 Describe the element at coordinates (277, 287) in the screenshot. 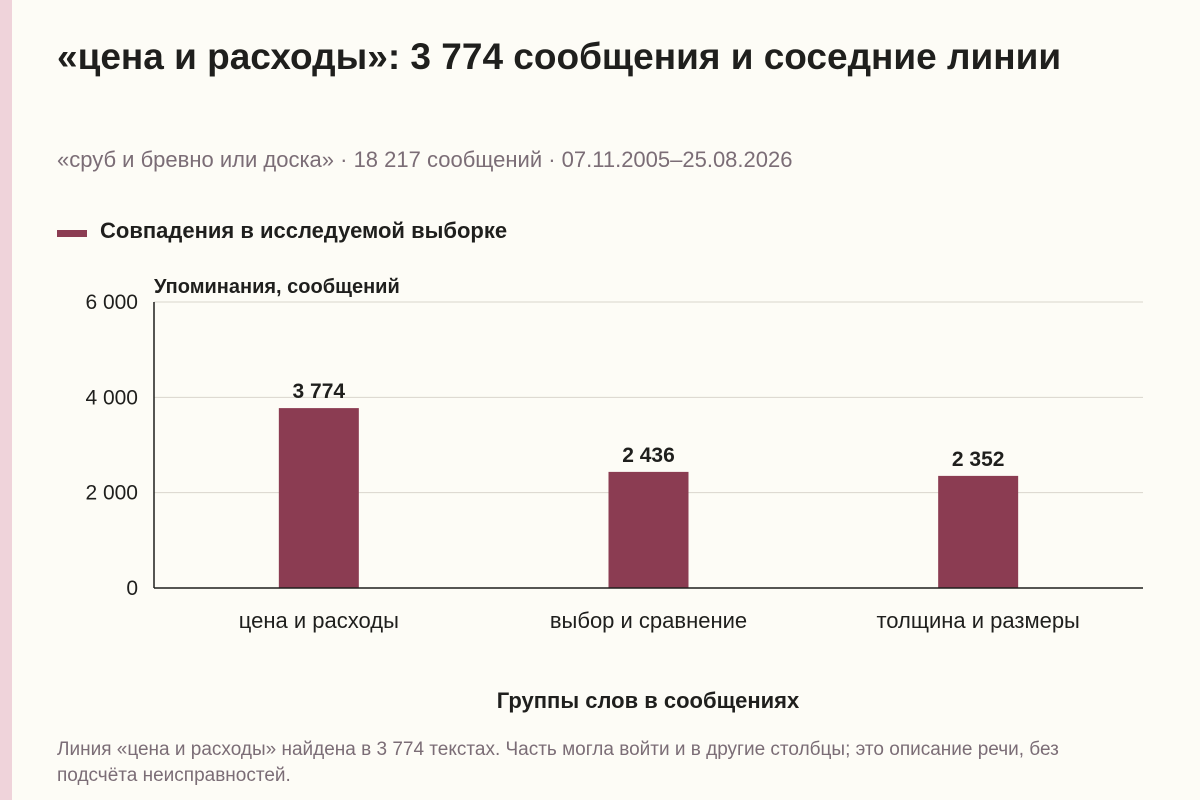

I see `y-axis-label: Упоминания, сообщений` at that location.